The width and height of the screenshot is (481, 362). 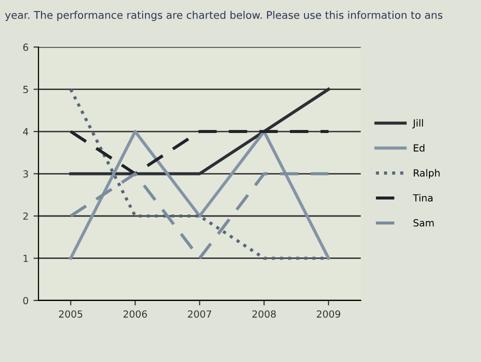 I want to click on text: year. The performance ratings are charted below. Please use this information to ans, so click(x=223, y=15).